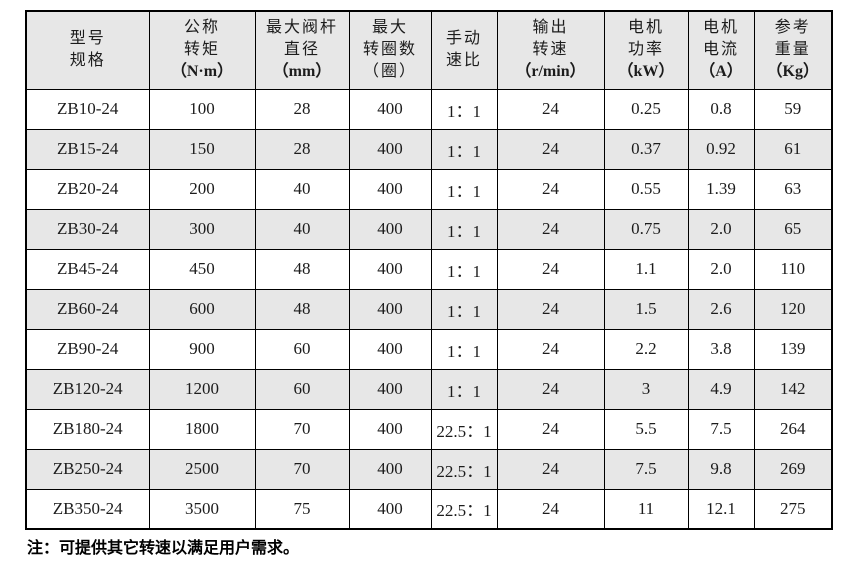 The height and width of the screenshot is (564, 854). What do you see at coordinates (202, 429) in the screenshot?
I see `value-cell: 1800` at bounding box center [202, 429].